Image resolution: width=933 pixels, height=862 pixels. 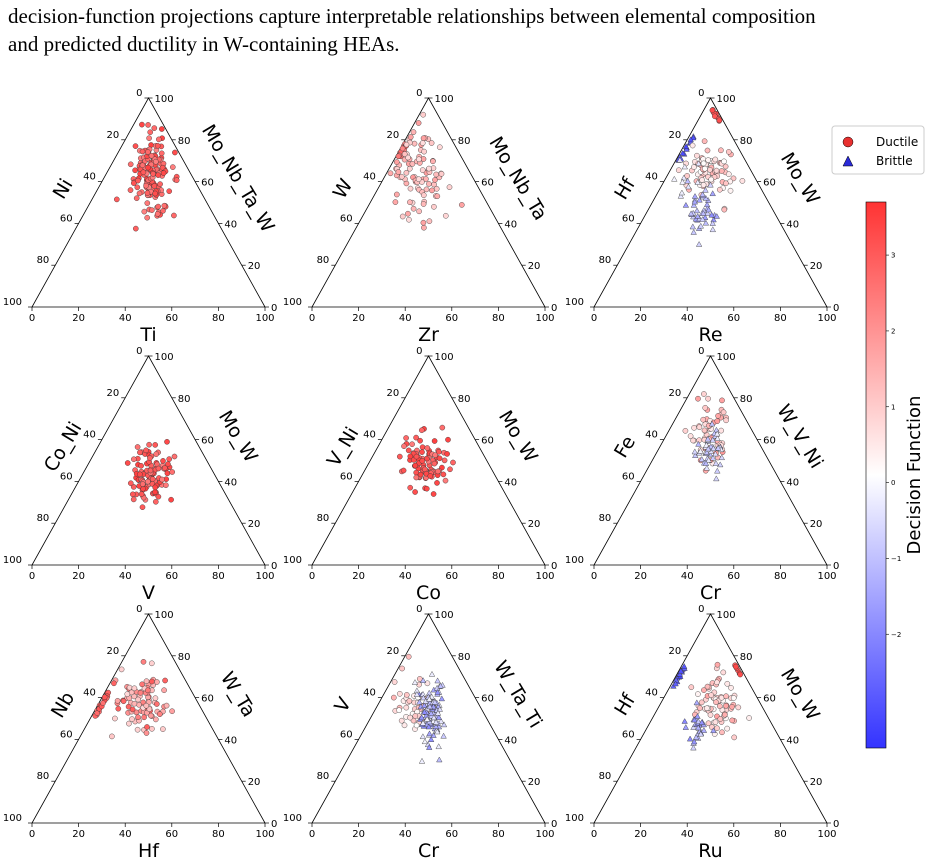 What do you see at coordinates (343, 189) in the screenshot?
I see `left-axis-label: W` at bounding box center [343, 189].